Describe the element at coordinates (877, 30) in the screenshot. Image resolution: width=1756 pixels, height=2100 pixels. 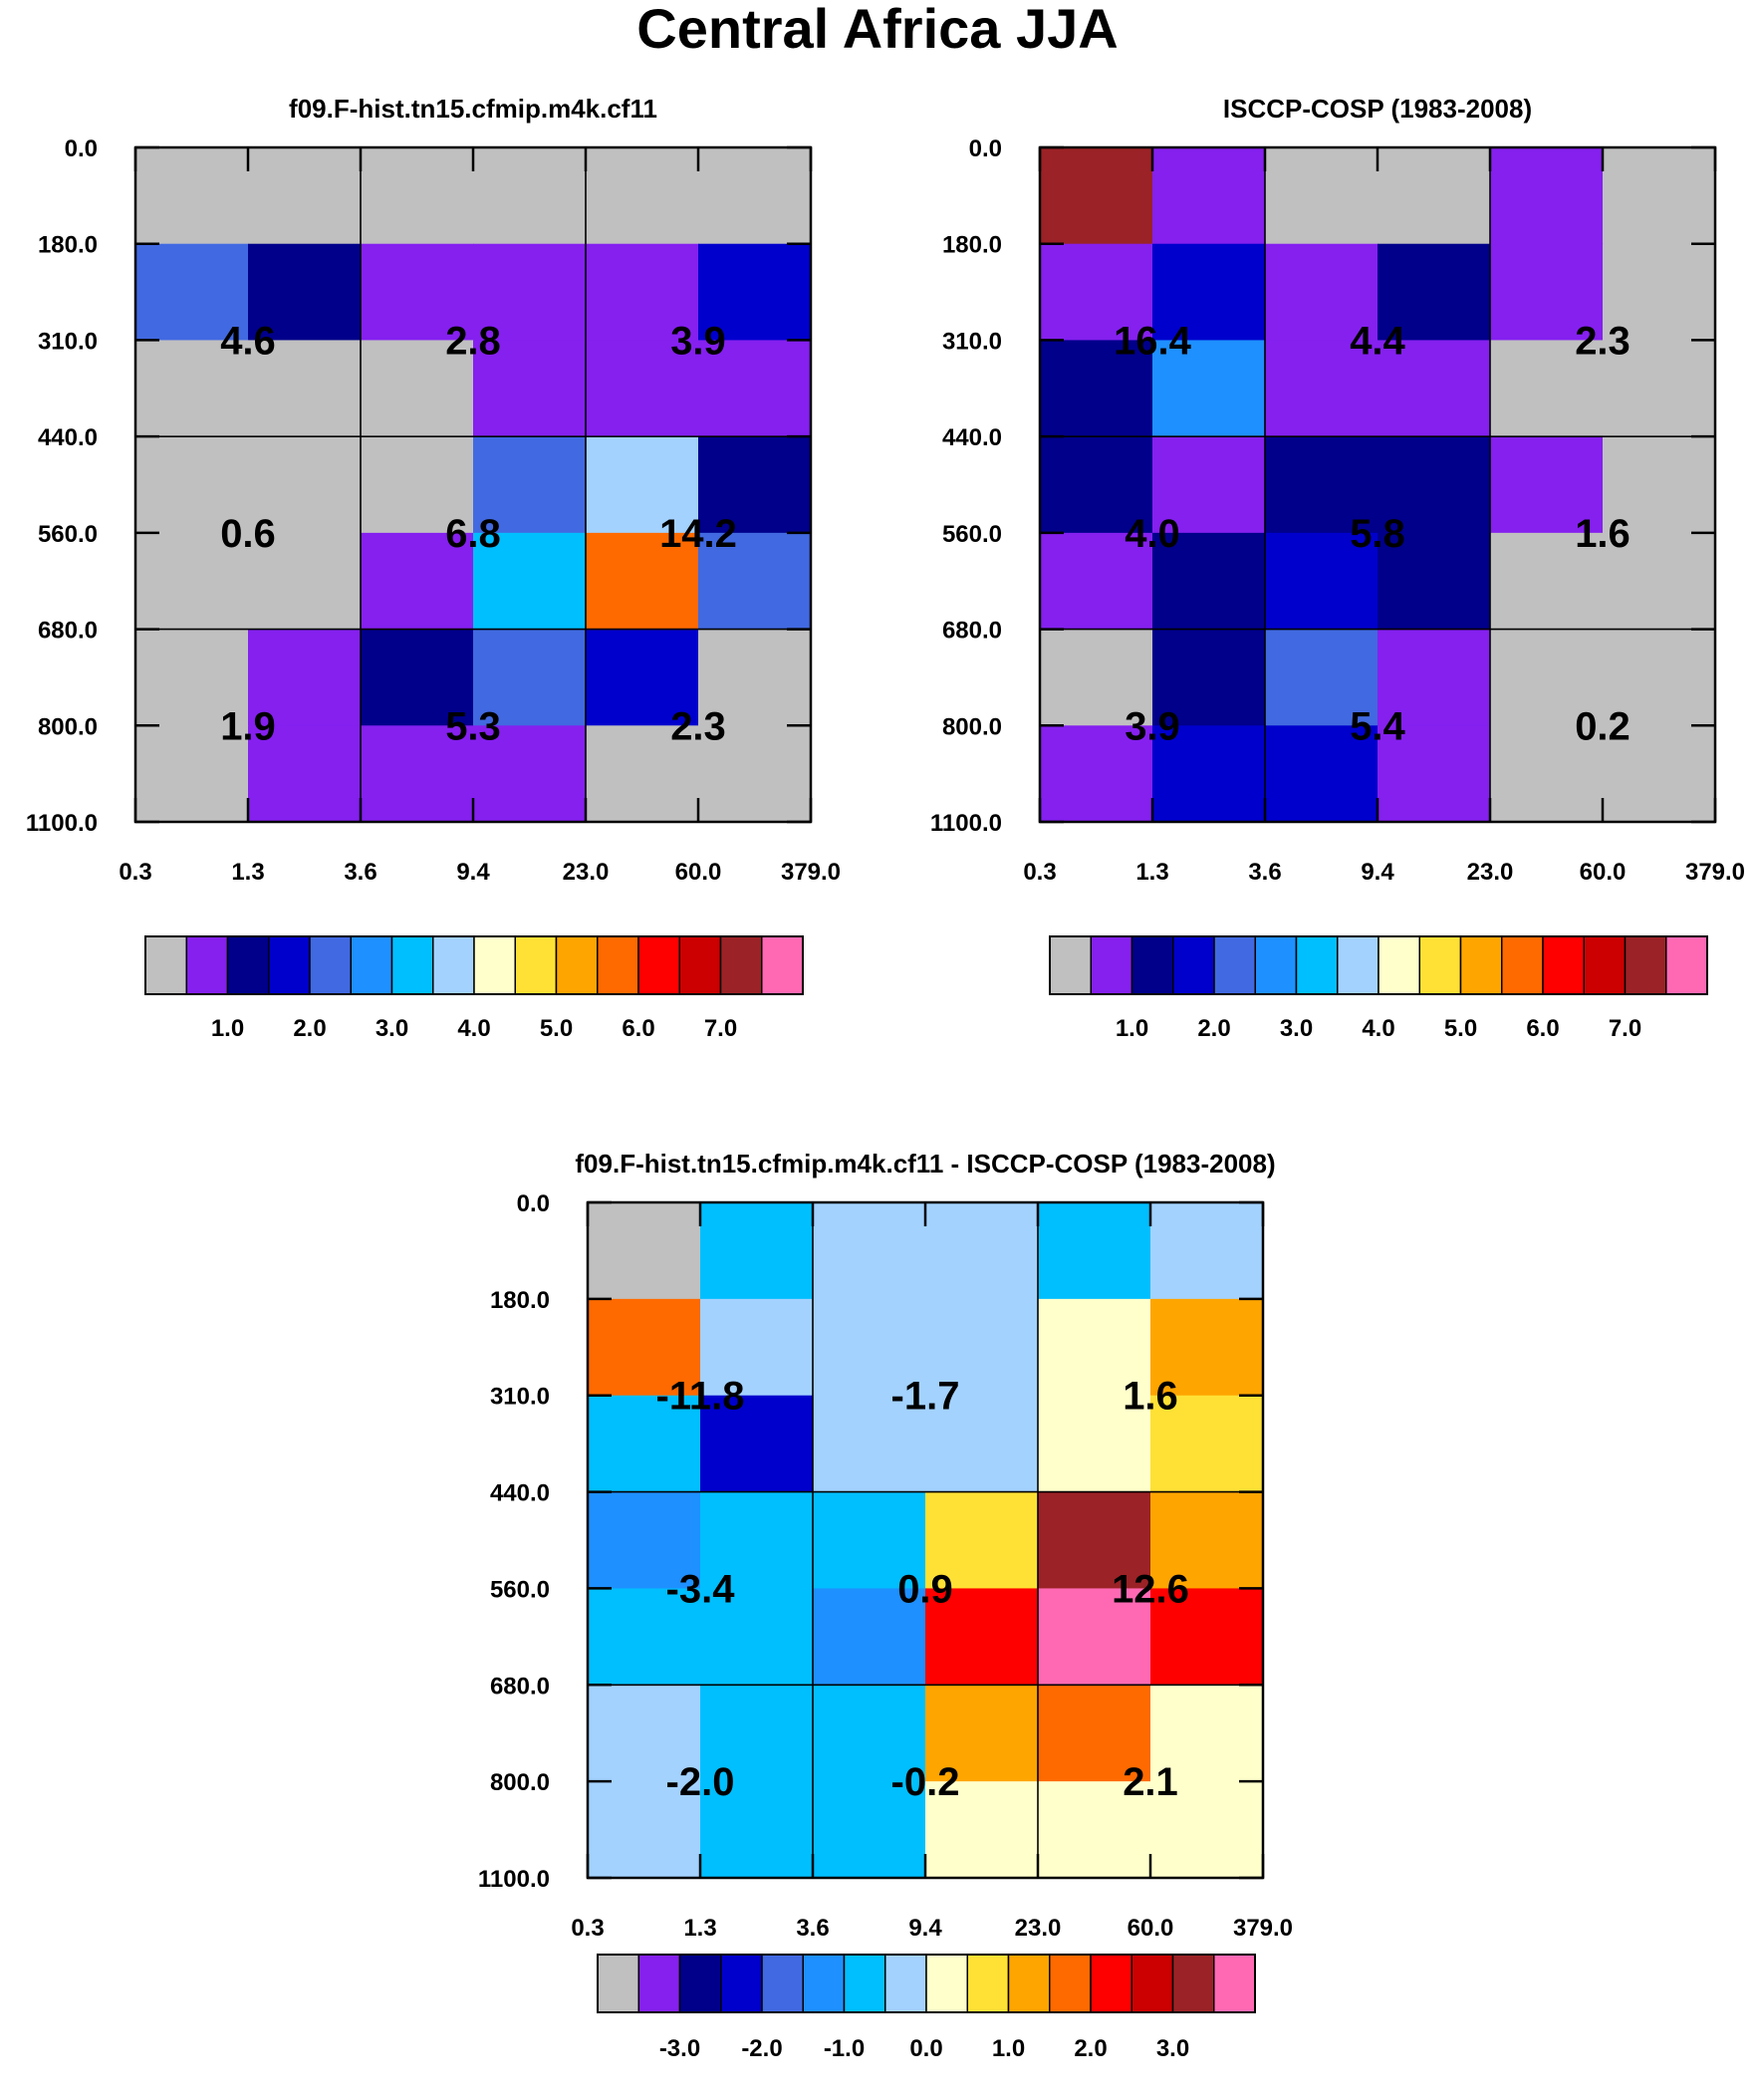
I see `figure-title: Central Africa JJA` at that location.